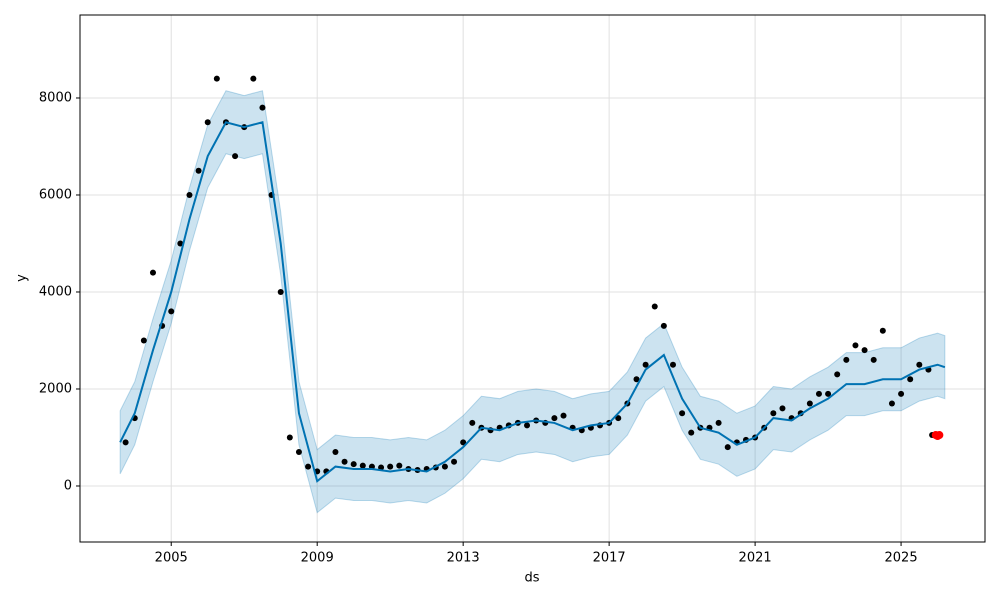 Image resolution: width=1000 pixels, height=600 pixels. I want to click on y-tick-label: 2000, so click(55, 388).